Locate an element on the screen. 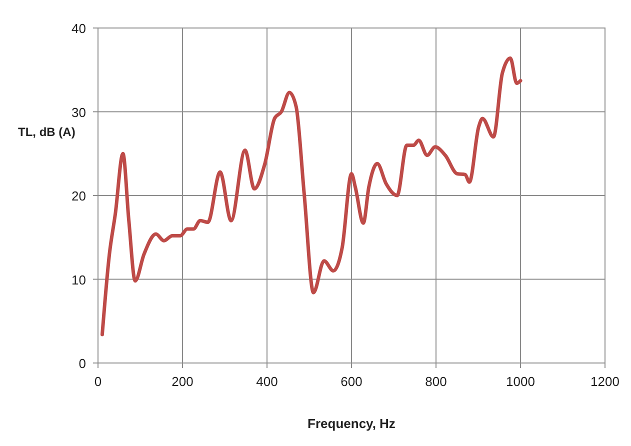 This screenshot has width=631, height=446. y-tick-label: 40 is located at coordinates (79, 28).